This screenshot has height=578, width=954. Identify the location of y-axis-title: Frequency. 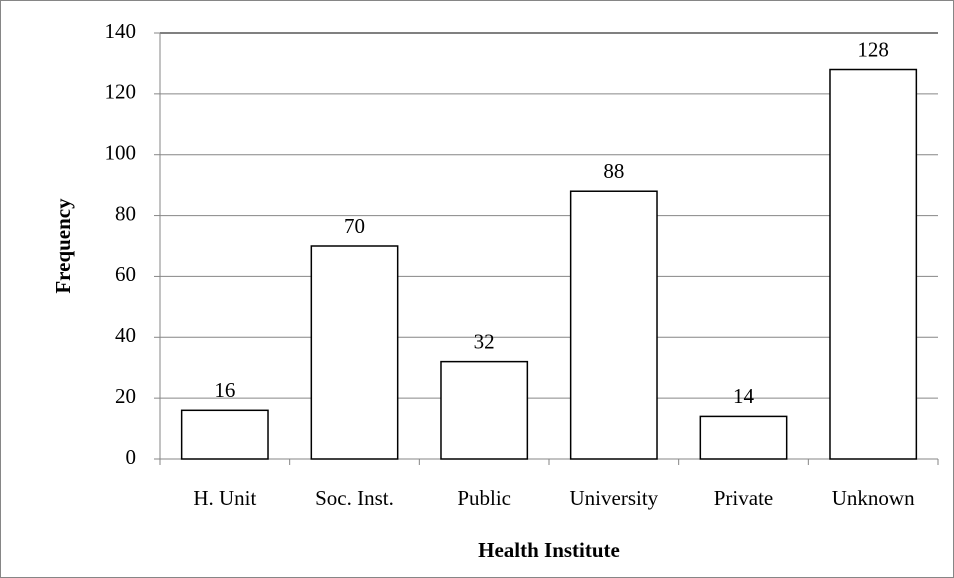
(63, 246).